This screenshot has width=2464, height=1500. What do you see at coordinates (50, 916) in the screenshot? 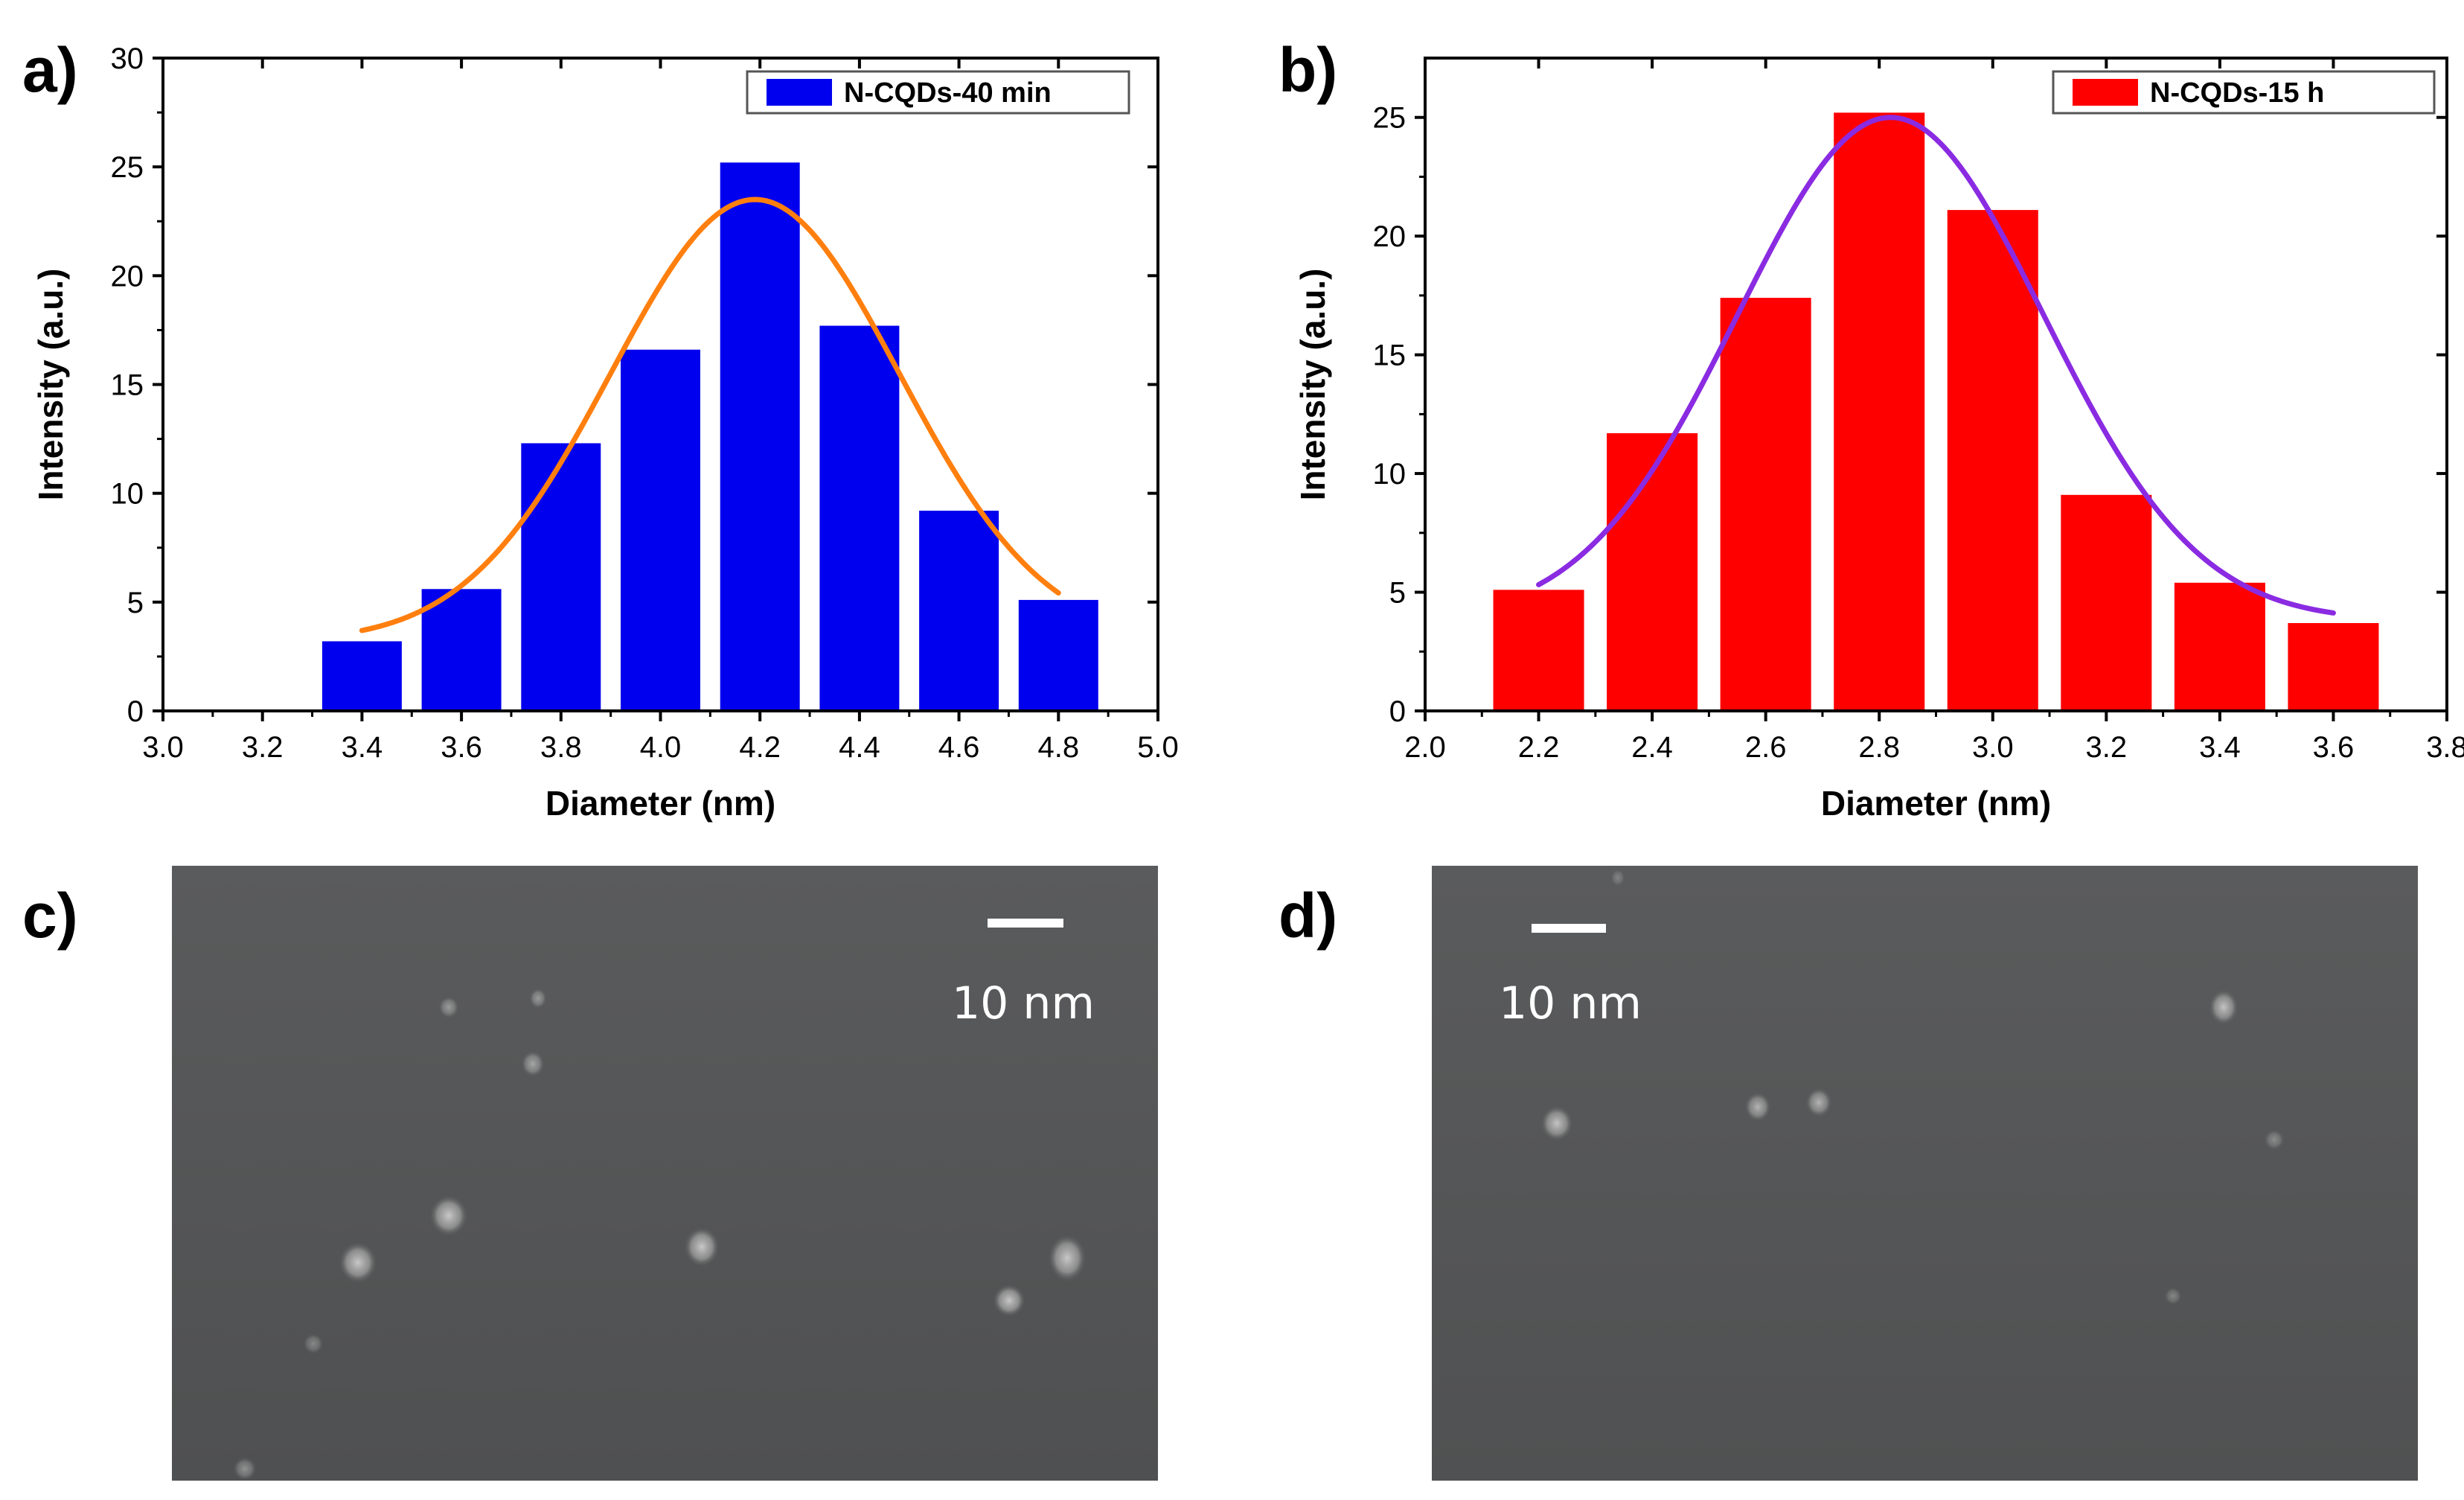
I see `panel-label-c: c)` at bounding box center [50, 916].